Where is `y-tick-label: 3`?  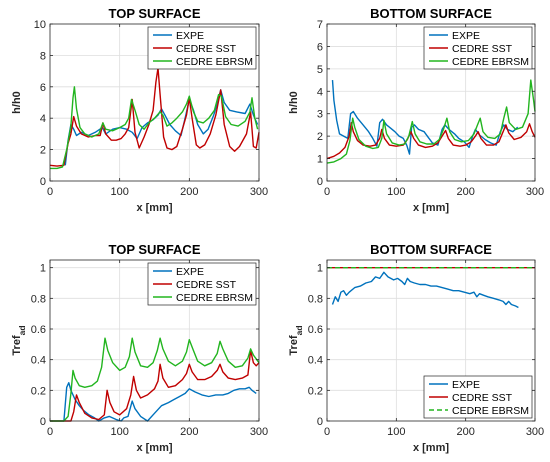
y-tick-label: 3 is located at coordinates (320, 115).